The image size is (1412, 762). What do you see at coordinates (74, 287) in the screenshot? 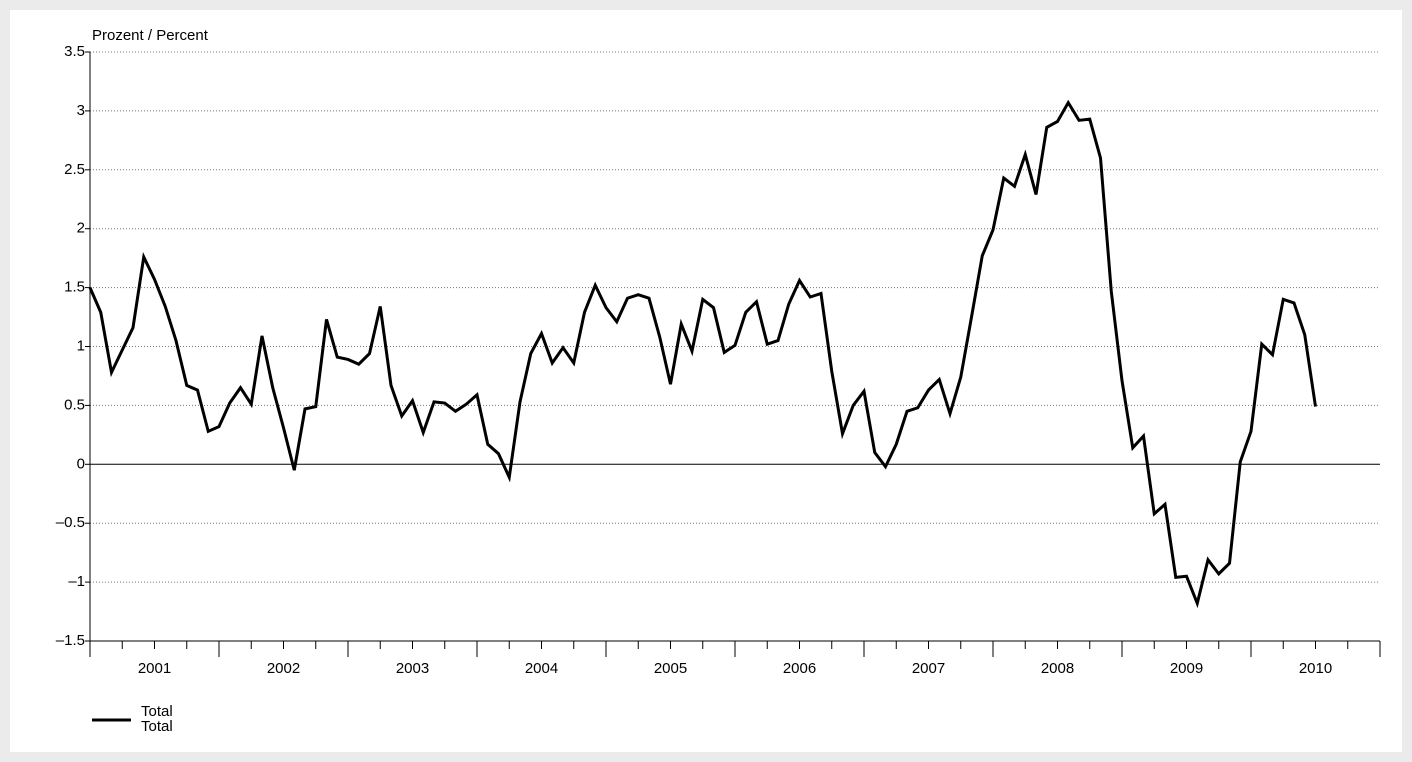
I see `y-tick-label: 1.5` at bounding box center [74, 287].